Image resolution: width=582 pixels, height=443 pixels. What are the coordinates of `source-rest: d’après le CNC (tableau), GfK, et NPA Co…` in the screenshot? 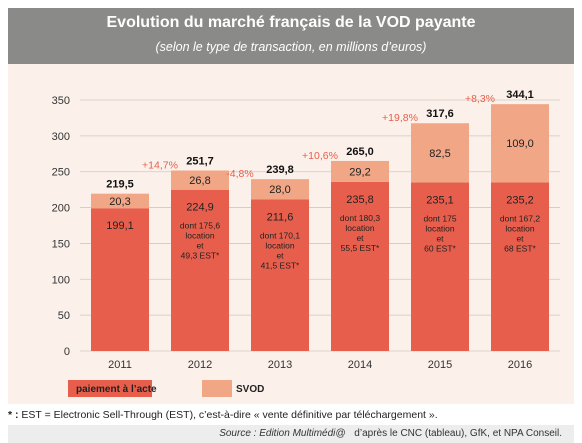 It's located at (456, 433).